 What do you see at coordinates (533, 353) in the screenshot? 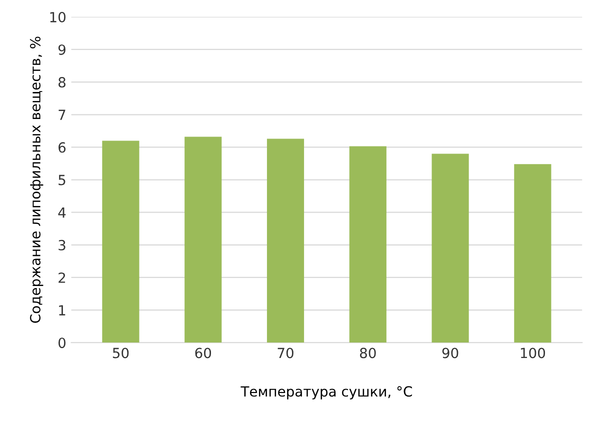
I see `x-tick-label: 100` at bounding box center [533, 353].